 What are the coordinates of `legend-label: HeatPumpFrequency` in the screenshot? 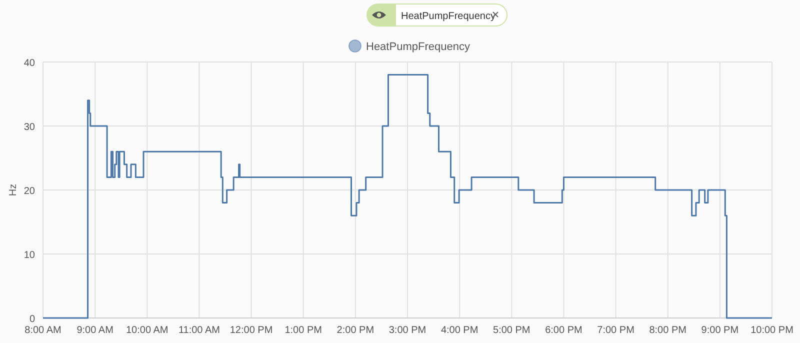 It's located at (418, 47).